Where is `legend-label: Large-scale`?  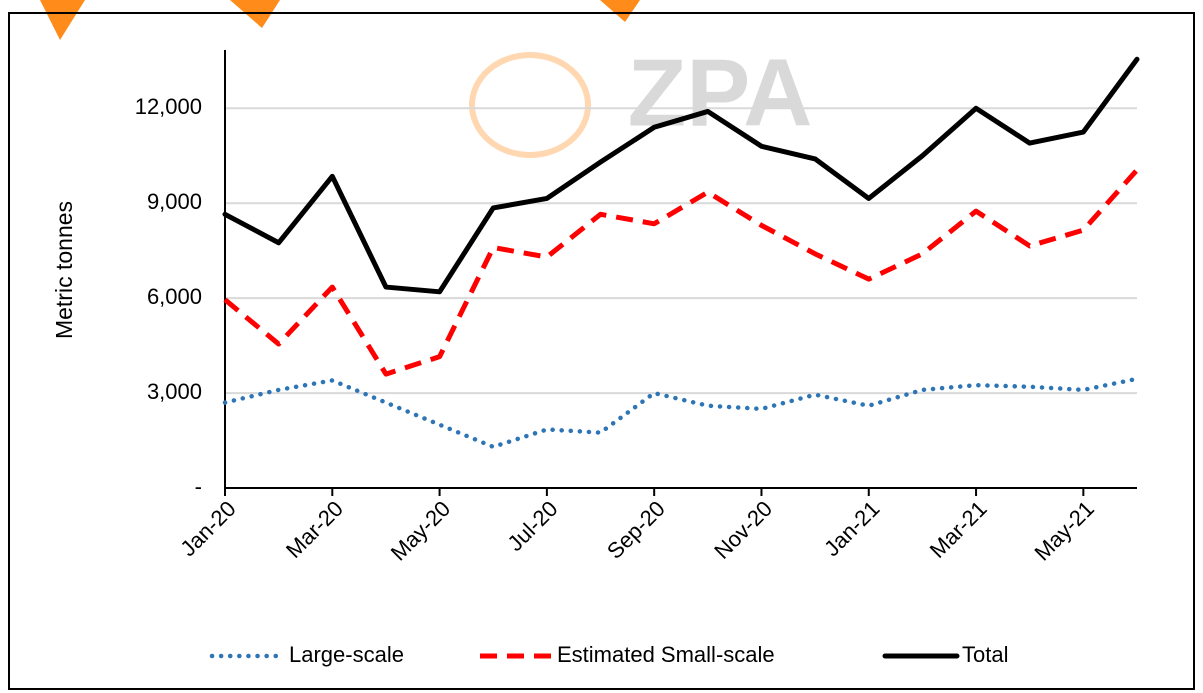 legend-label: Large-scale is located at coordinates (346, 654).